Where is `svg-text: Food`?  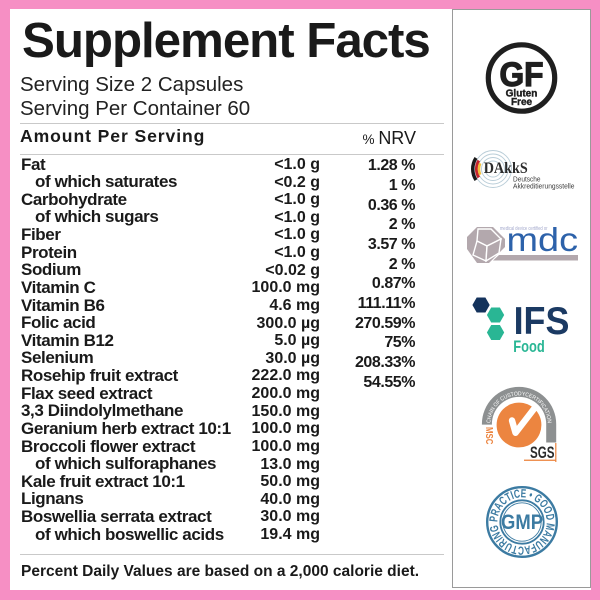
svg-text: Food is located at coordinates (529, 346).